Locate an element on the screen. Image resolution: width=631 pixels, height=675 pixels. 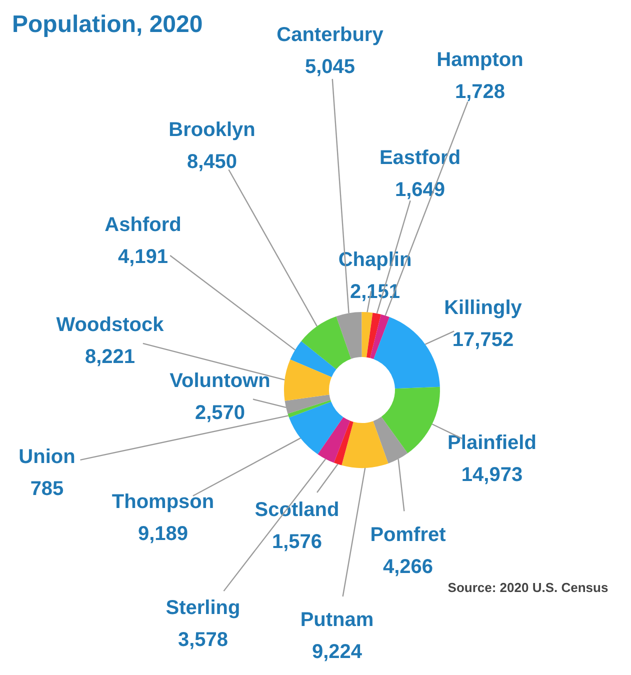
slice-label: Putnam is located at coordinates (337, 620).